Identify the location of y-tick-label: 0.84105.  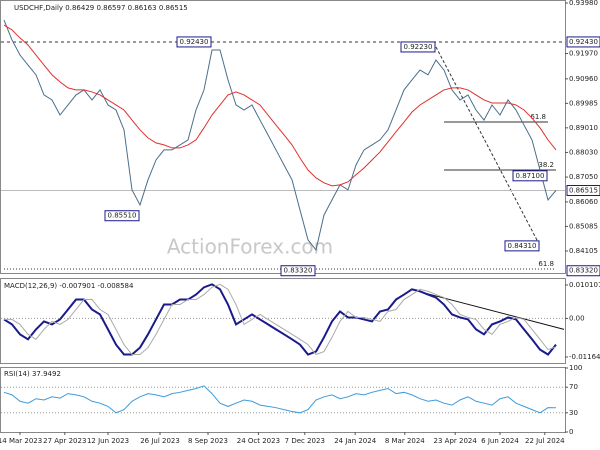
(583, 251).